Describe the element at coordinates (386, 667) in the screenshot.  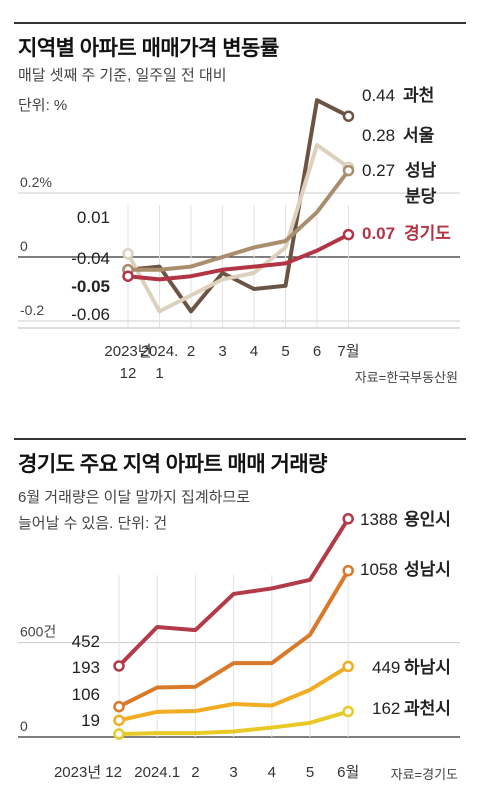
I see `chart2-end-value-label: 449` at that location.